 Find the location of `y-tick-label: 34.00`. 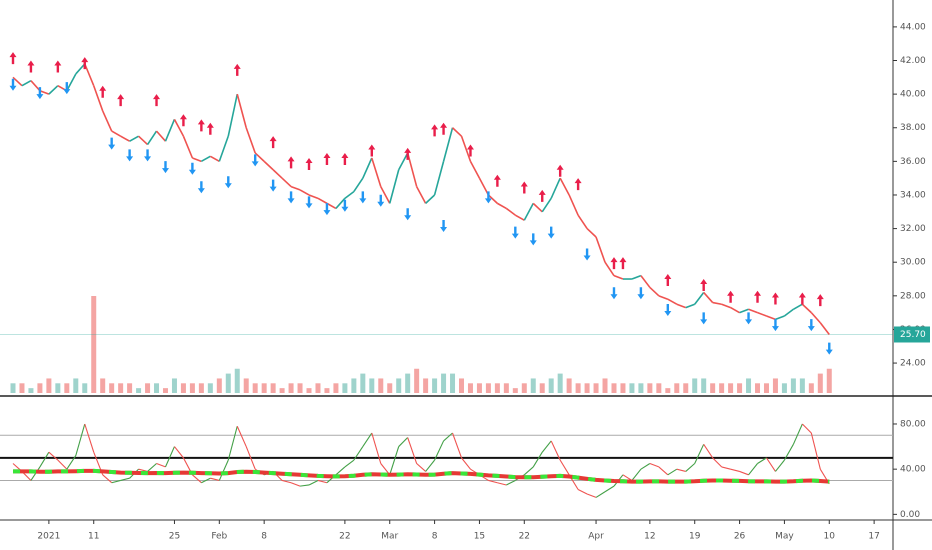

y-tick-label: 34.00 is located at coordinates (913, 195).